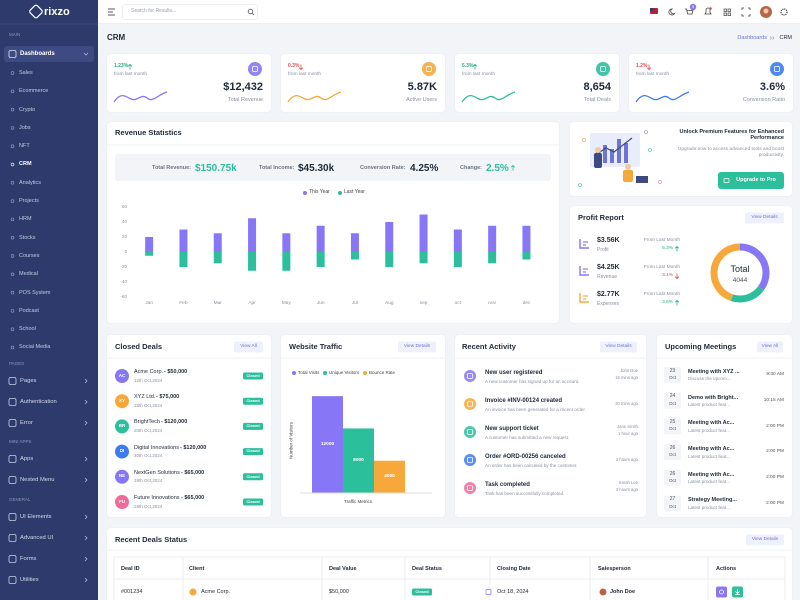  What do you see at coordinates (721, 592) in the screenshot?
I see `view-action` at bounding box center [721, 592].